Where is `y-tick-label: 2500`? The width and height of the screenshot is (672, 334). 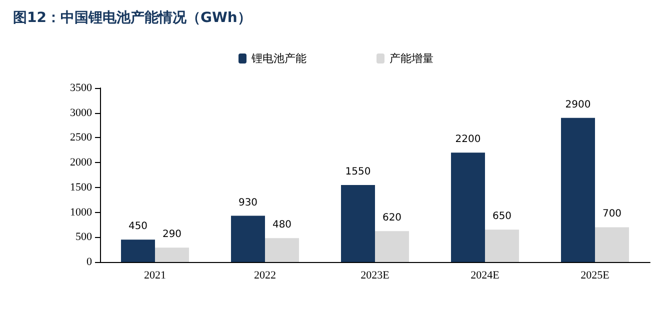 y-tick-label: 2500 is located at coordinates (81, 138).